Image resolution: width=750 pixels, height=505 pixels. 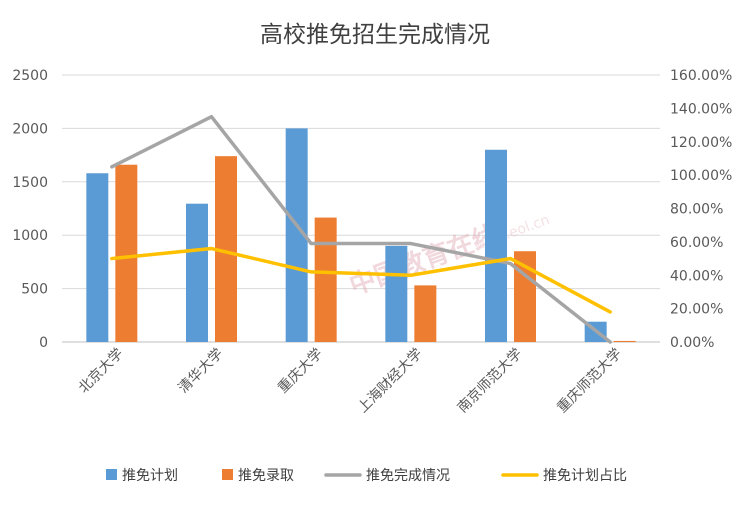 I want to click on legend-label: 推免计划, so click(x=150, y=476).